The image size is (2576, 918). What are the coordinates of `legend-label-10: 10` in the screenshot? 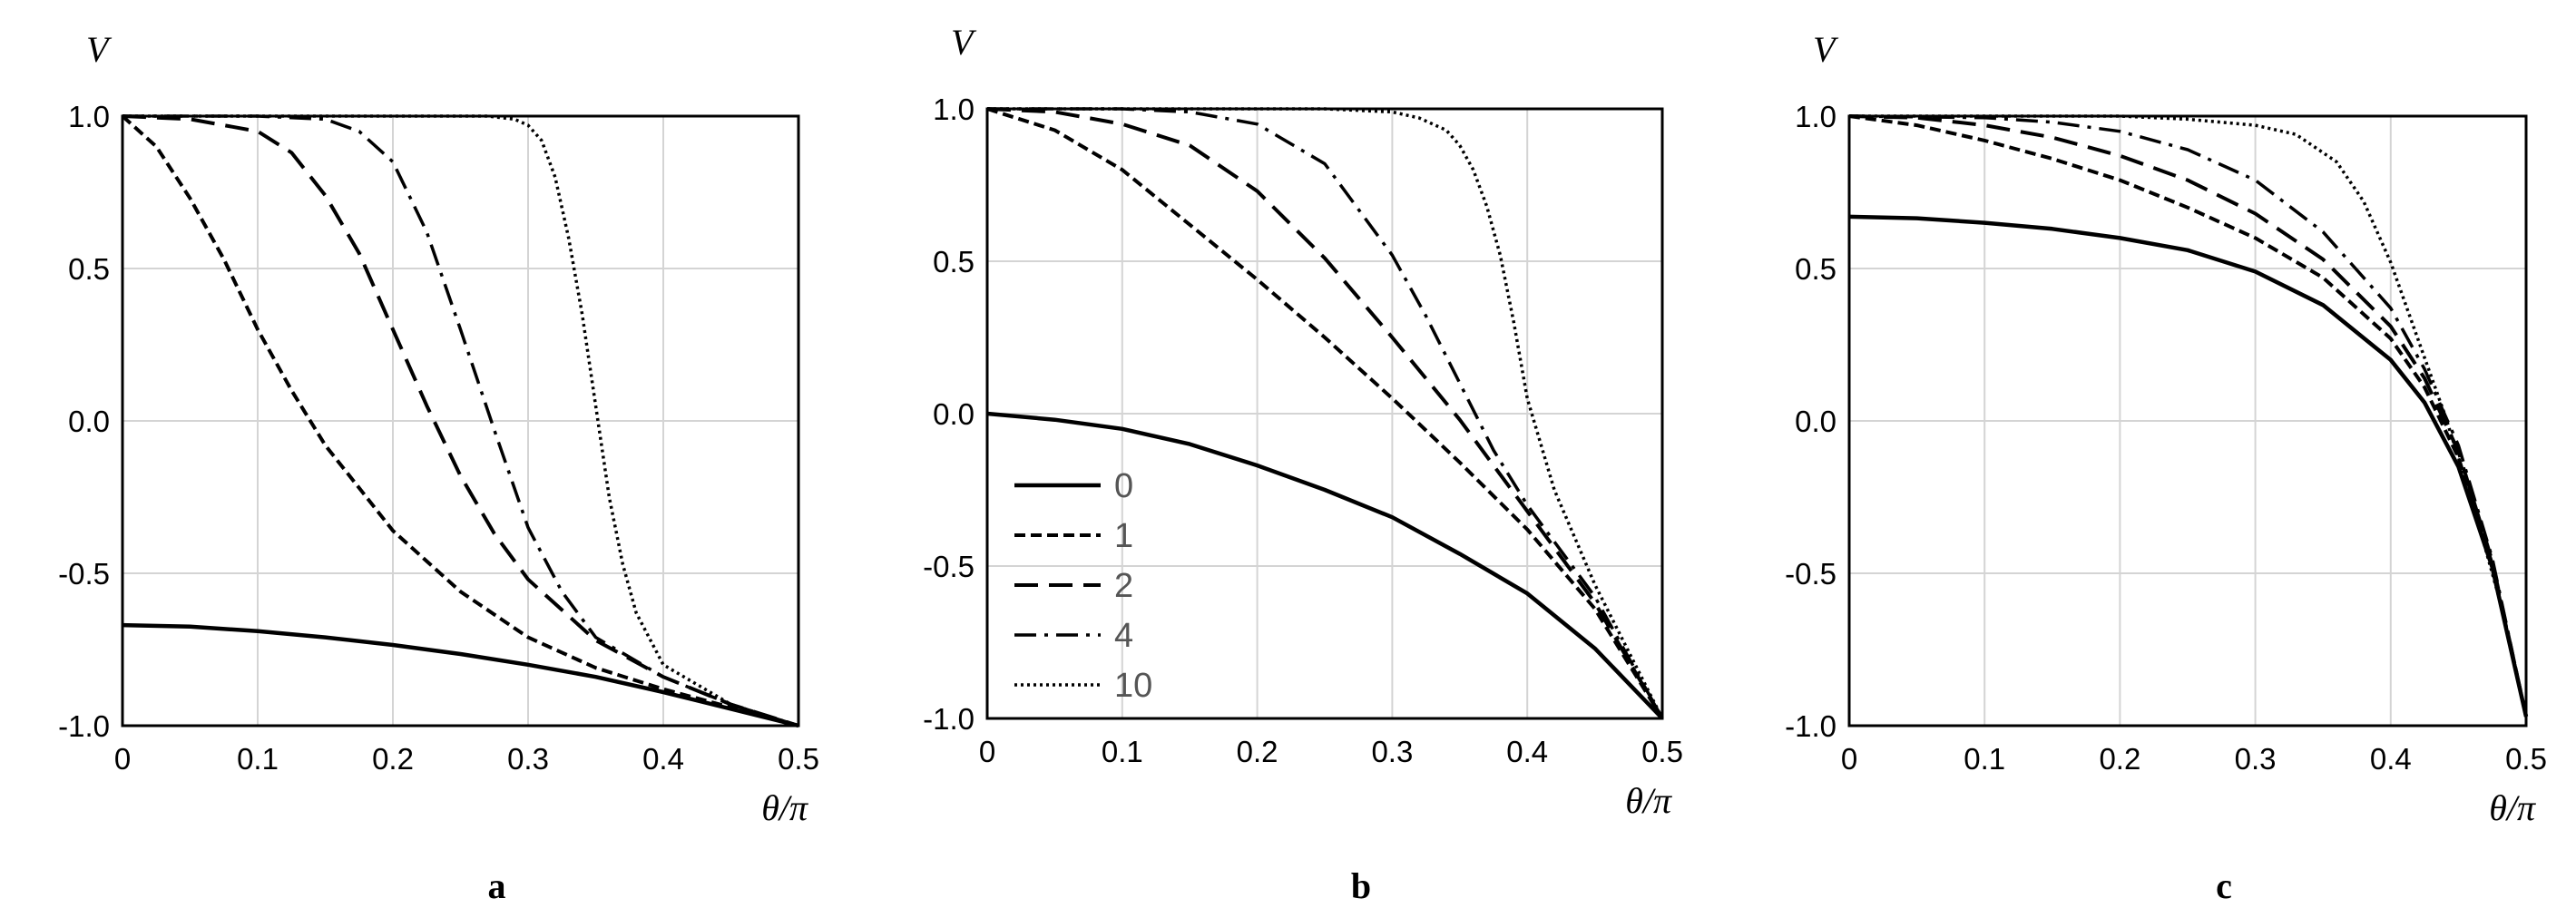 It's located at (1133, 686).